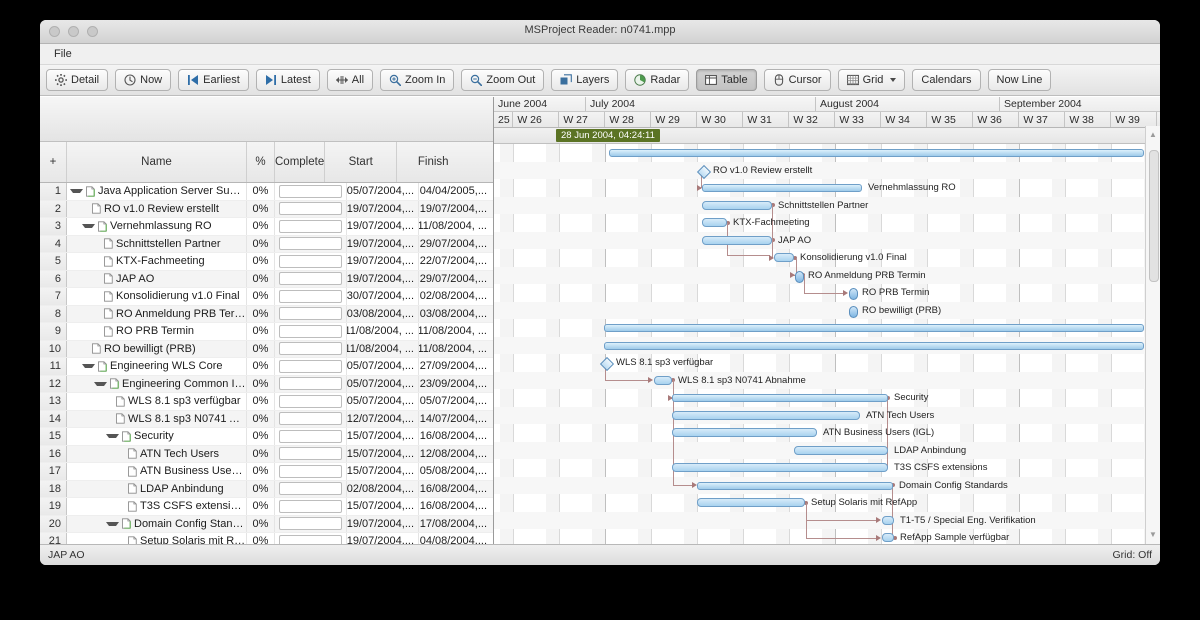  I want to click on task-name-cell: ATN Tech Users, so click(157, 453).